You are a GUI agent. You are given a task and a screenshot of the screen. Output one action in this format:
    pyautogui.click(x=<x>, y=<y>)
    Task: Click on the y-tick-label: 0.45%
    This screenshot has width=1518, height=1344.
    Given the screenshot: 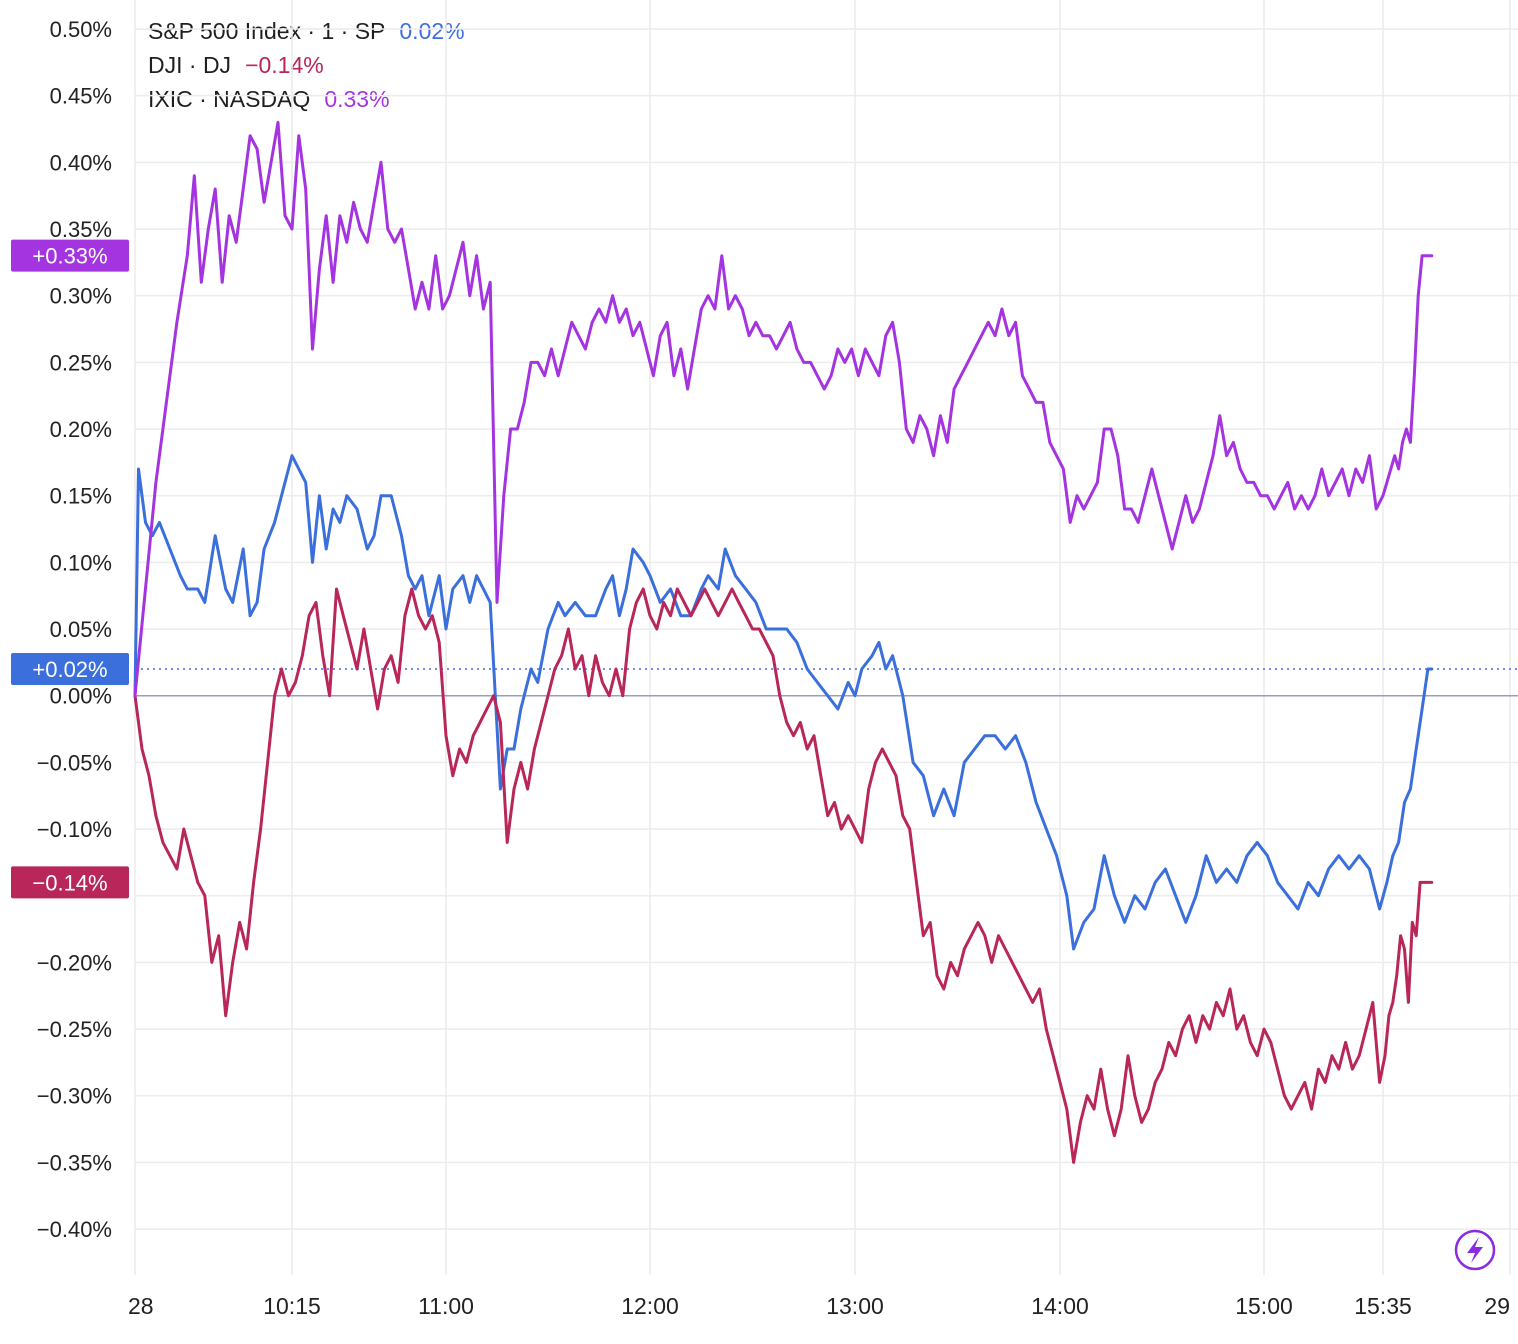 What is the action you would take?
    pyautogui.click(x=81, y=96)
    